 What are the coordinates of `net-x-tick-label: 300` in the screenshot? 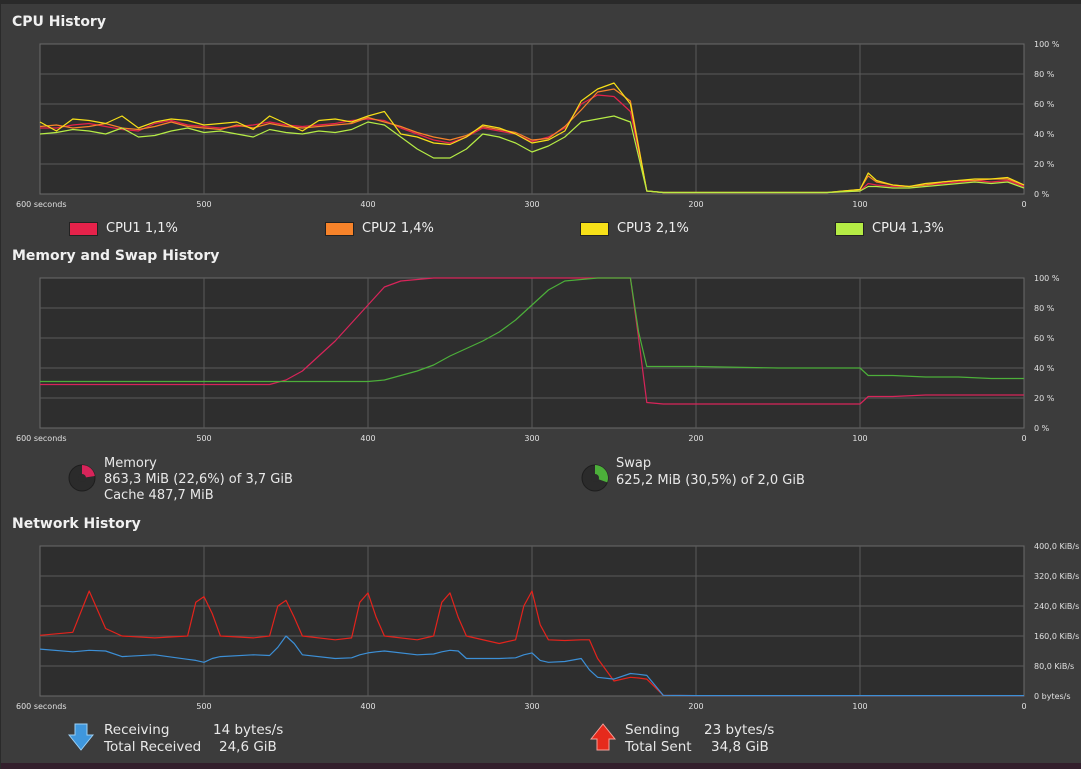 It's located at (531, 706).